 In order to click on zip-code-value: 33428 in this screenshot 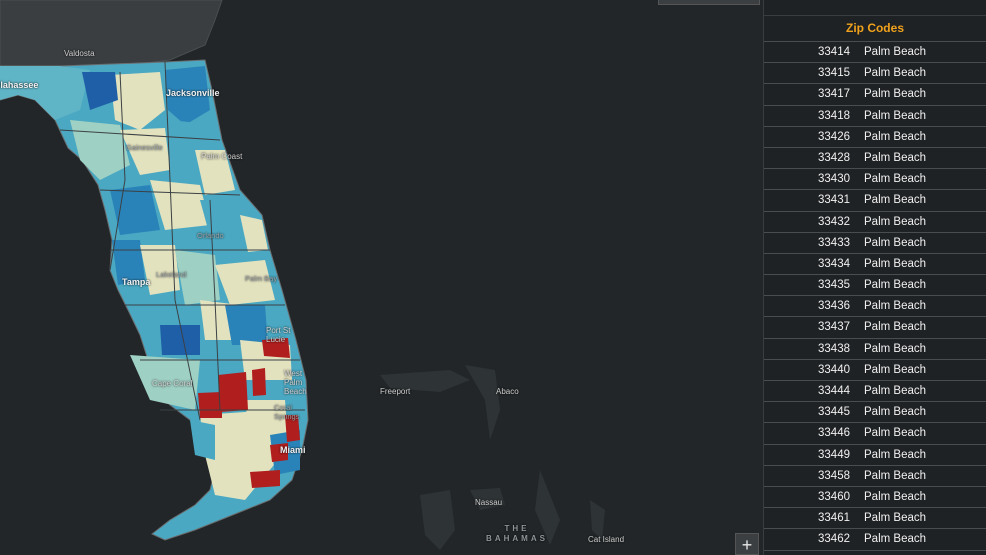, I will do `click(834, 157)`.